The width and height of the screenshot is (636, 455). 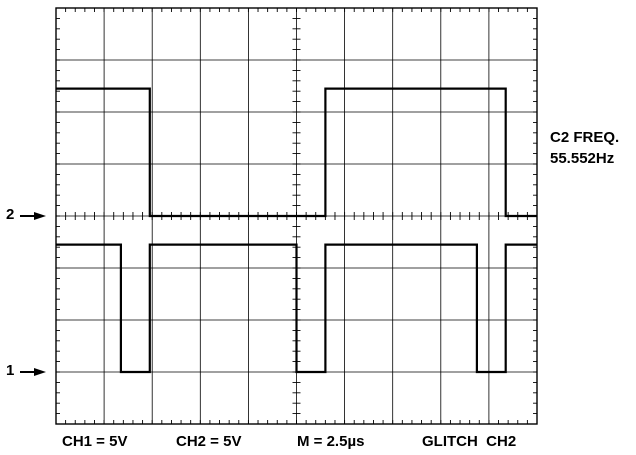 I want to click on ch1-scale-readout: CH1 = 5V, so click(x=94, y=441).